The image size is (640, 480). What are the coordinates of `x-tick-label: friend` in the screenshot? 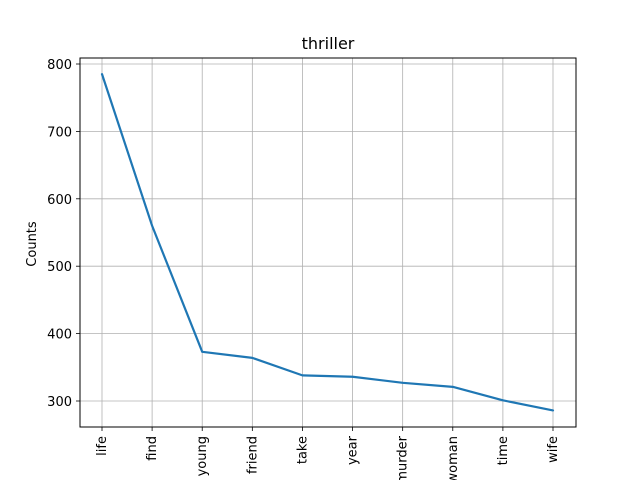 It's located at (252, 455).